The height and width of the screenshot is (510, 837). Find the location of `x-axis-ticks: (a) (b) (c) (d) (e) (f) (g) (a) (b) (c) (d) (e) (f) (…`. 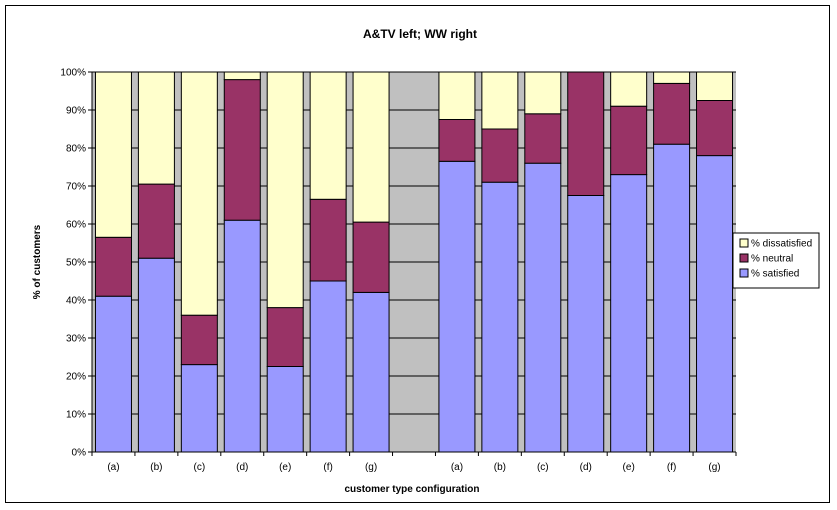

x-axis-ticks: (a) (b) (c) (d) (e) (f) (g) (a) (b) (c) (d) (e) (f) (… is located at coordinates (414, 462).